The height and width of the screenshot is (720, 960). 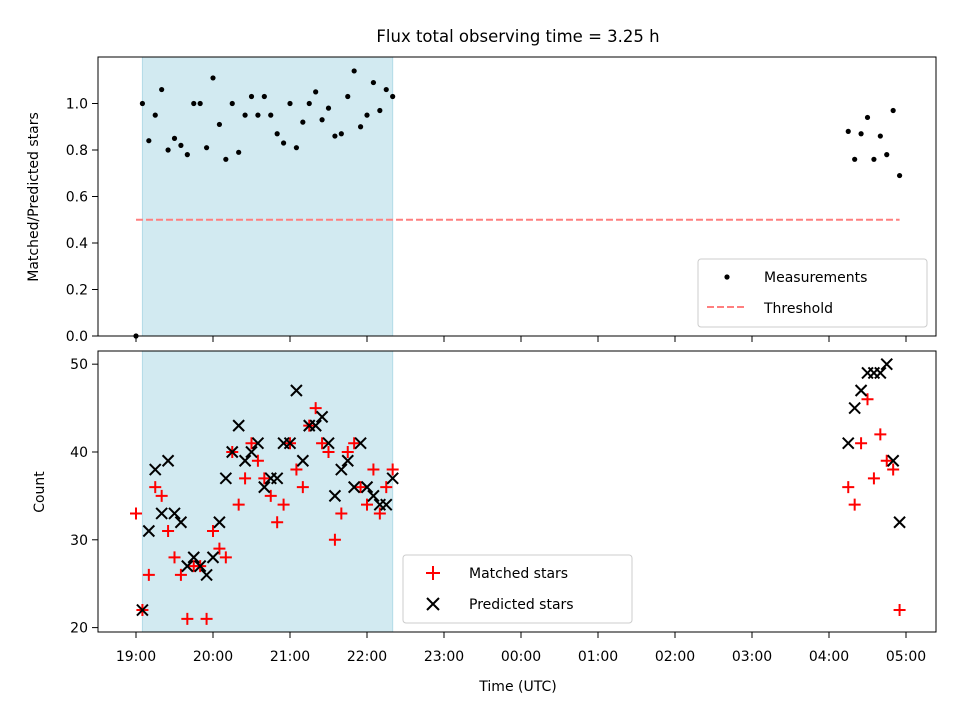 What do you see at coordinates (77, 105) in the screenshot?
I see `top-y-tick-label: 1.0` at bounding box center [77, 105].